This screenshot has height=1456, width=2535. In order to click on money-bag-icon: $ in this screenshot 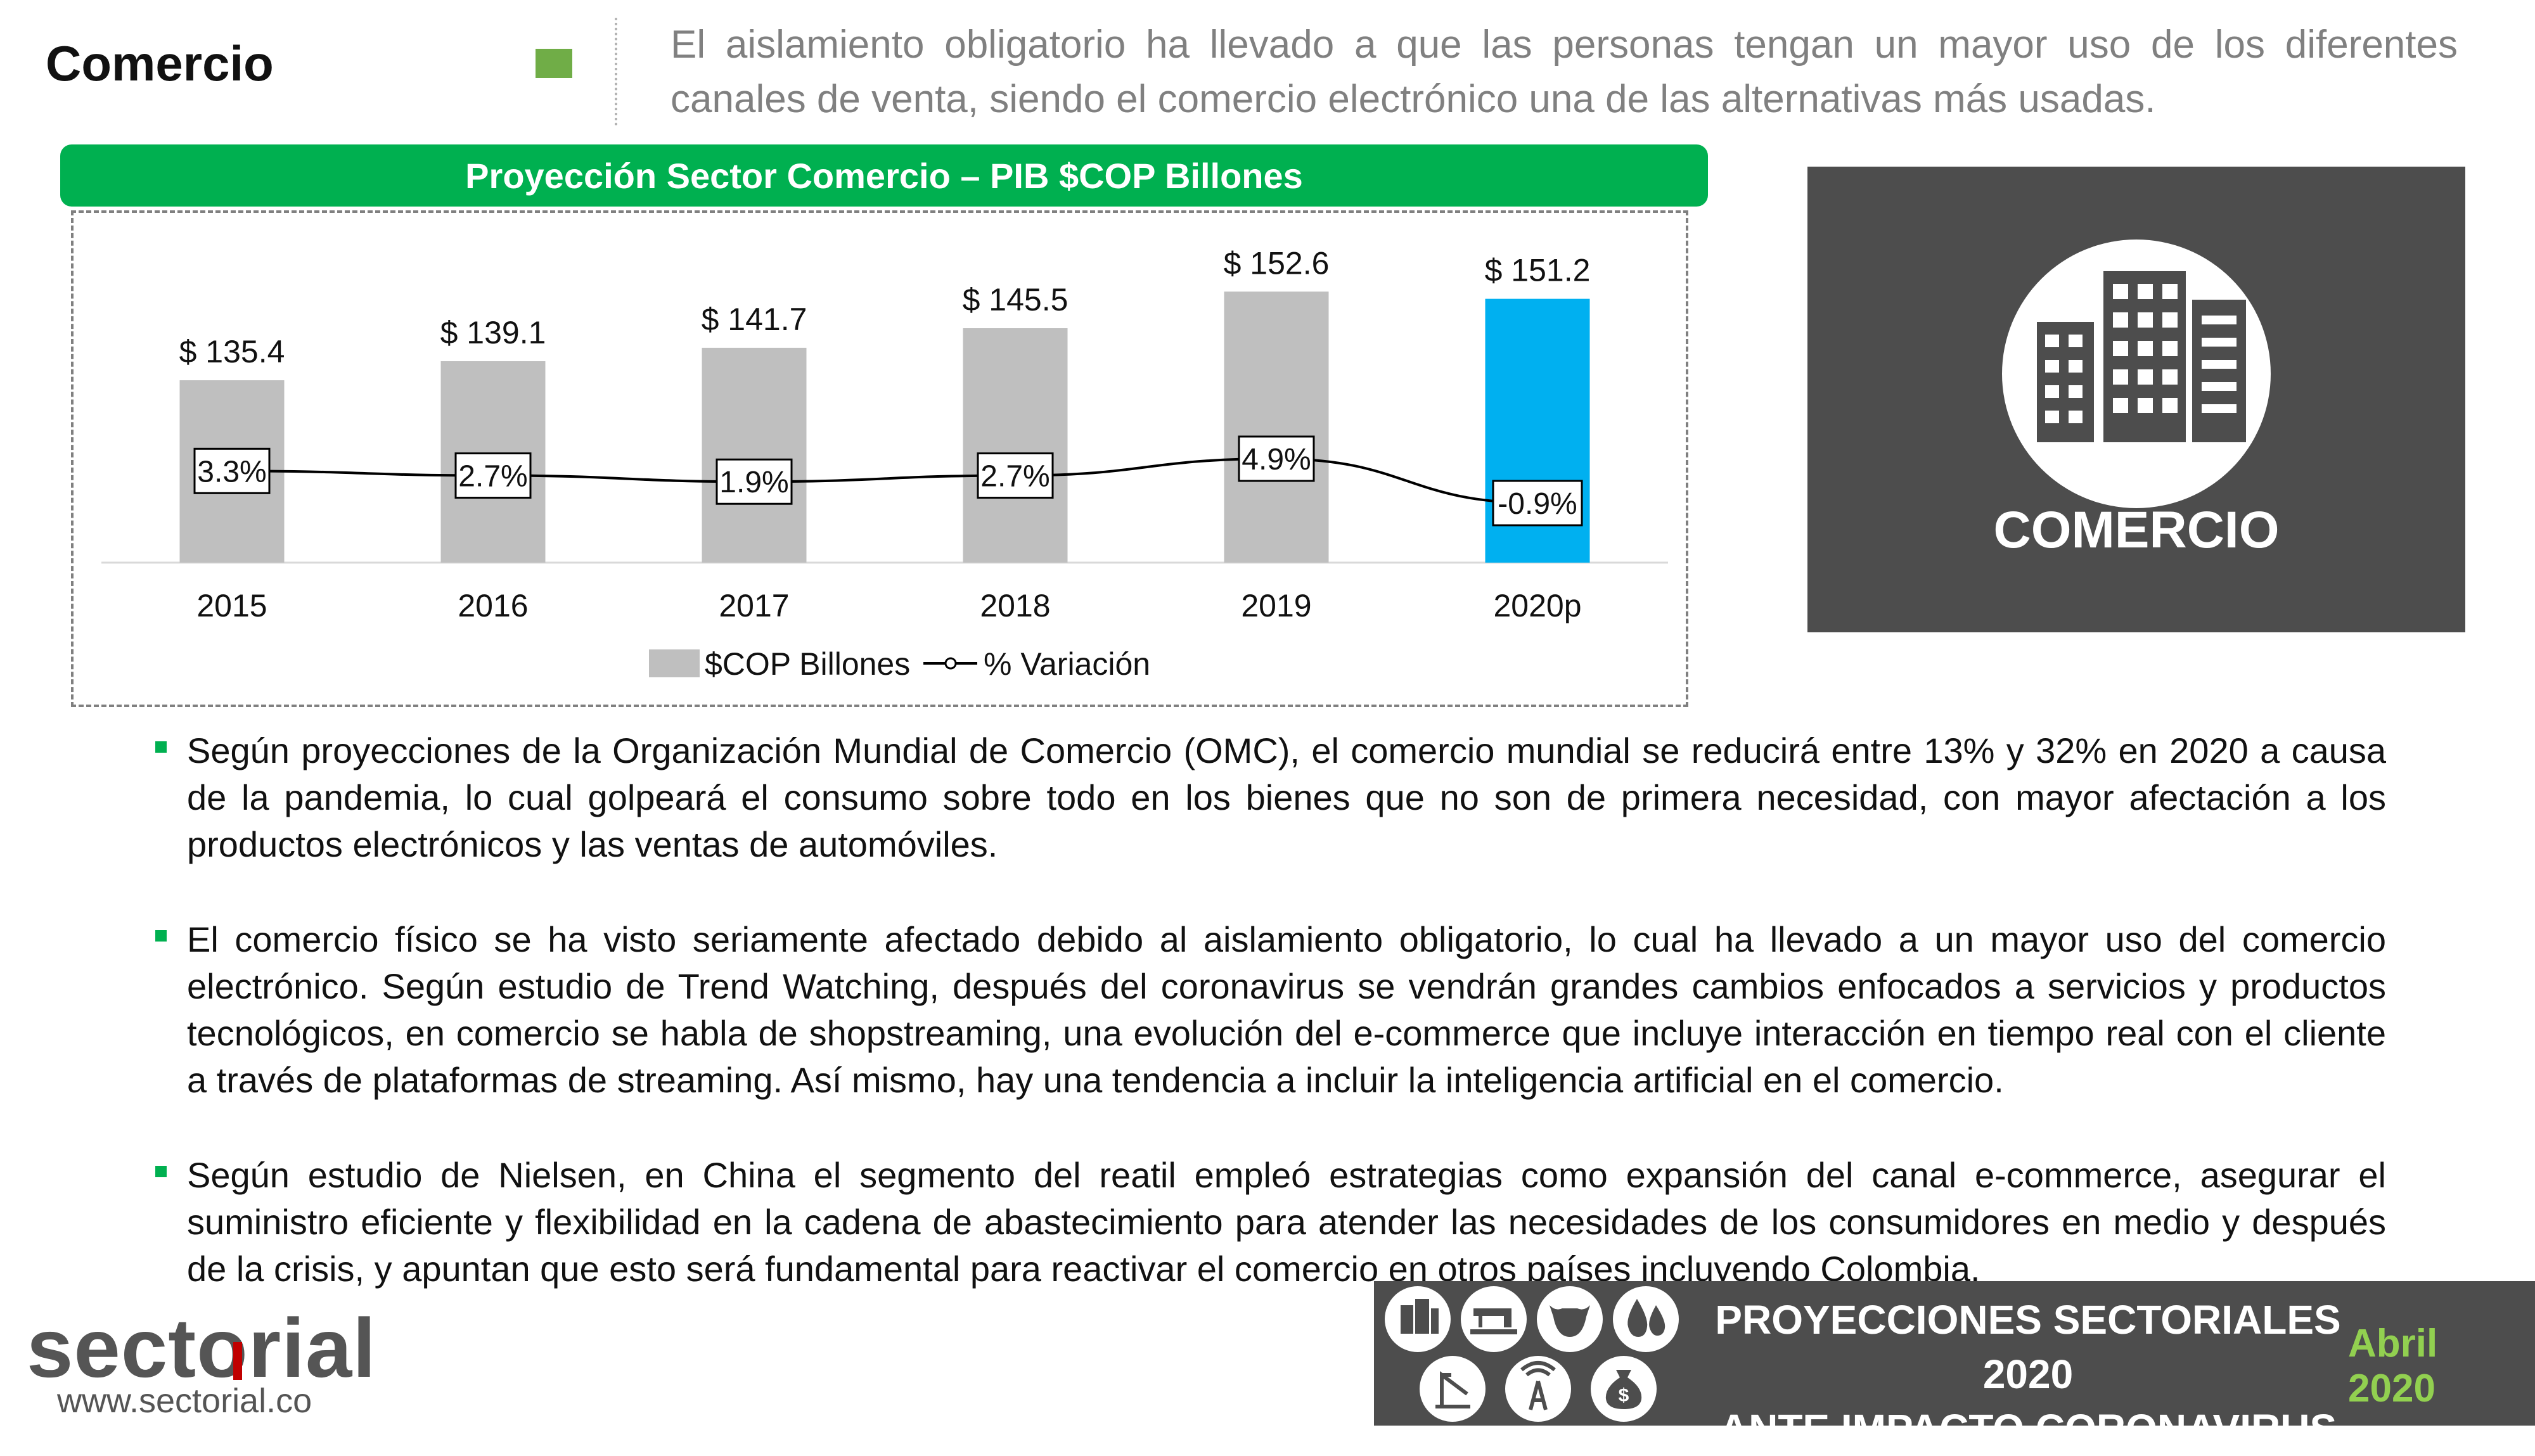, I will do `click(1624, 1389)`.